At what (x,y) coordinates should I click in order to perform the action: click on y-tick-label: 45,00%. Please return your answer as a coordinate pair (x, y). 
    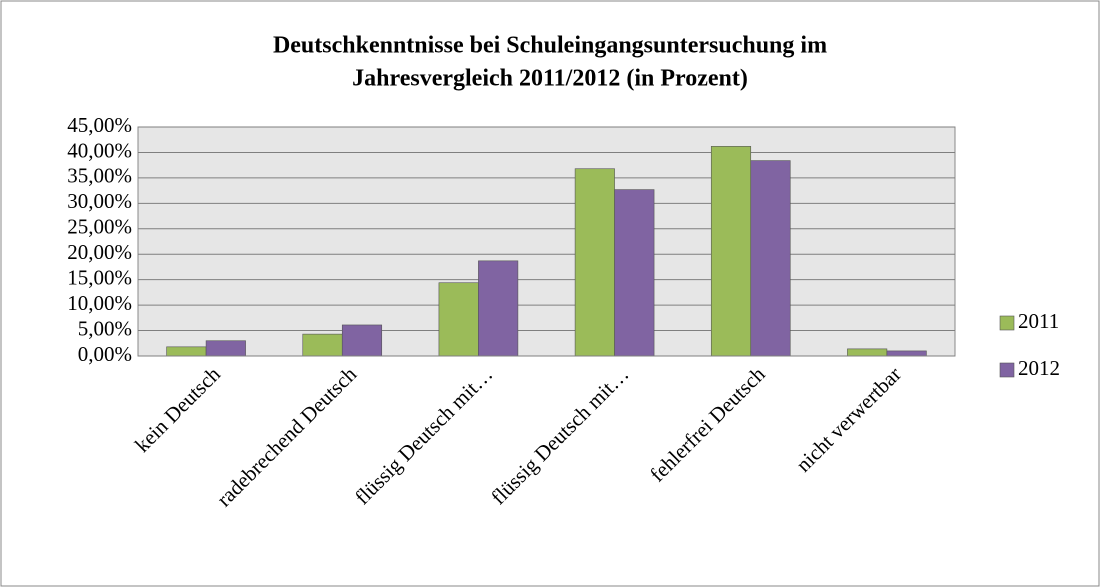
    Looking at the image, I should click on (99, 125).